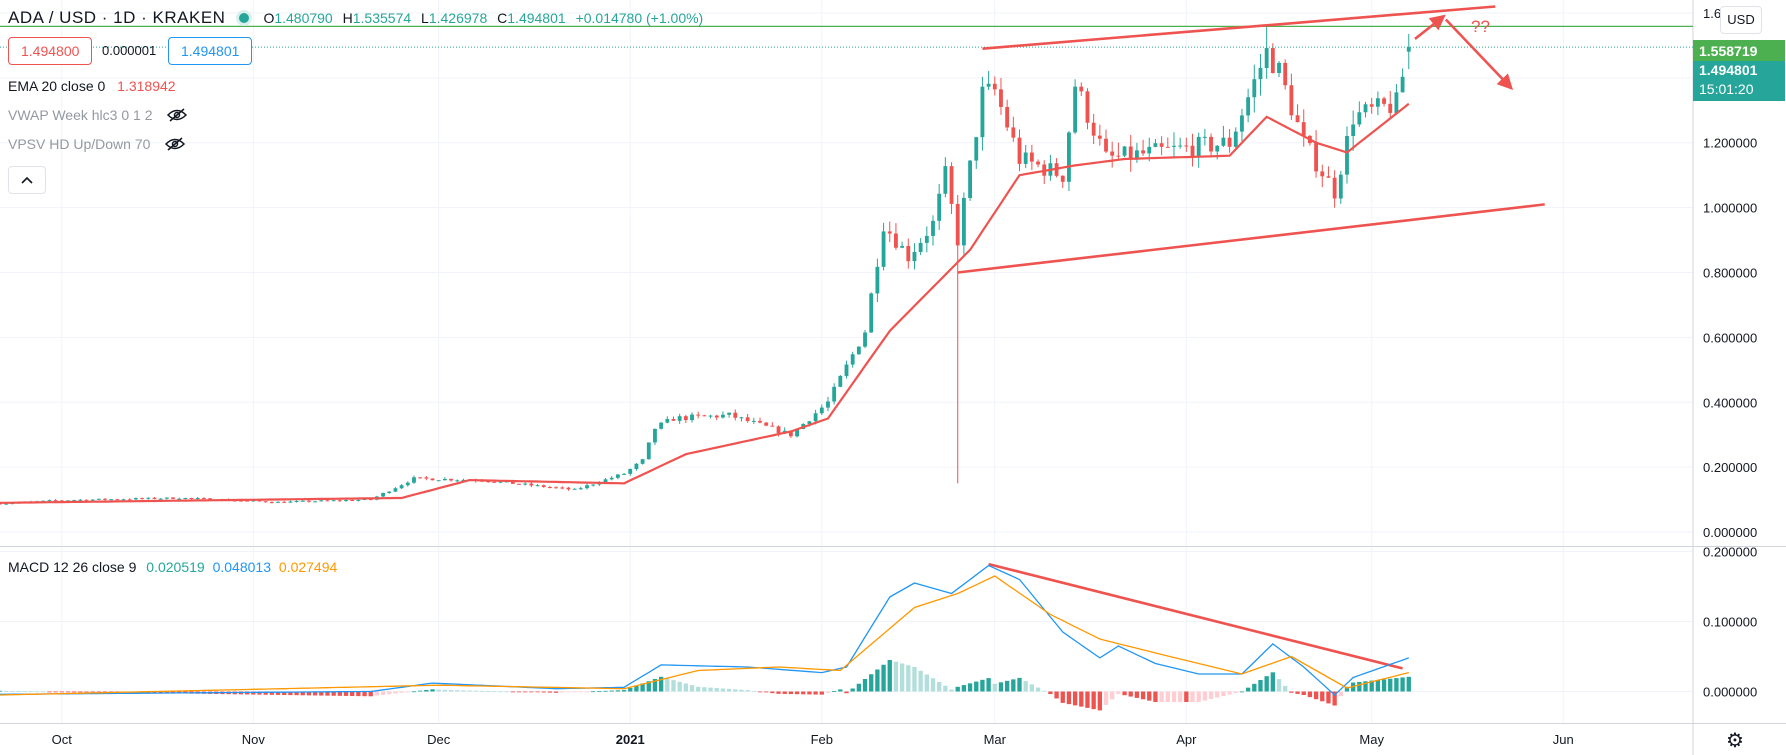  What do you see at coordinates (92, 86) in the screenshot?
I see `indicator-ema: EMA 20 close 0 1.318942` at bounding box center [92, 86].